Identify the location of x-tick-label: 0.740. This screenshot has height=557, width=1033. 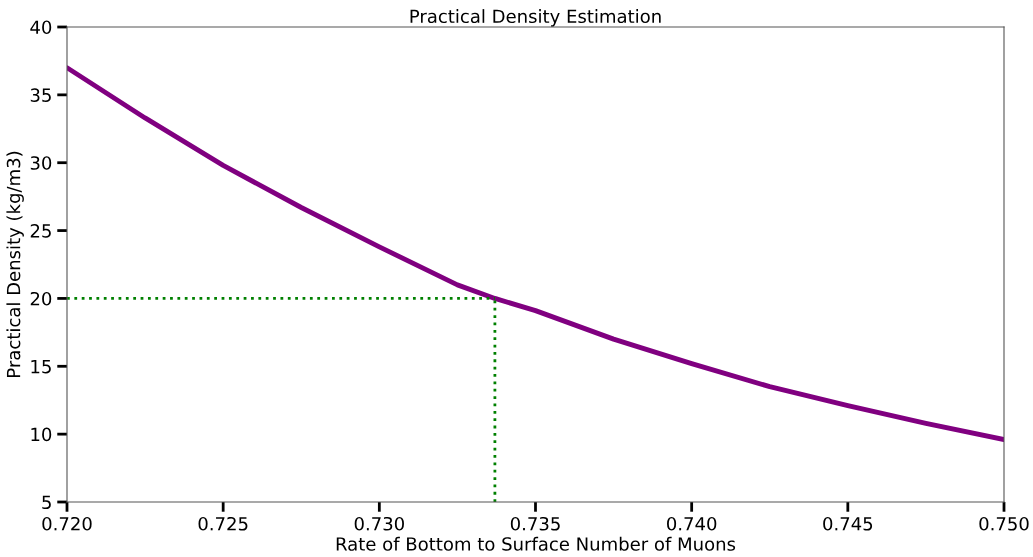
(692, 523).